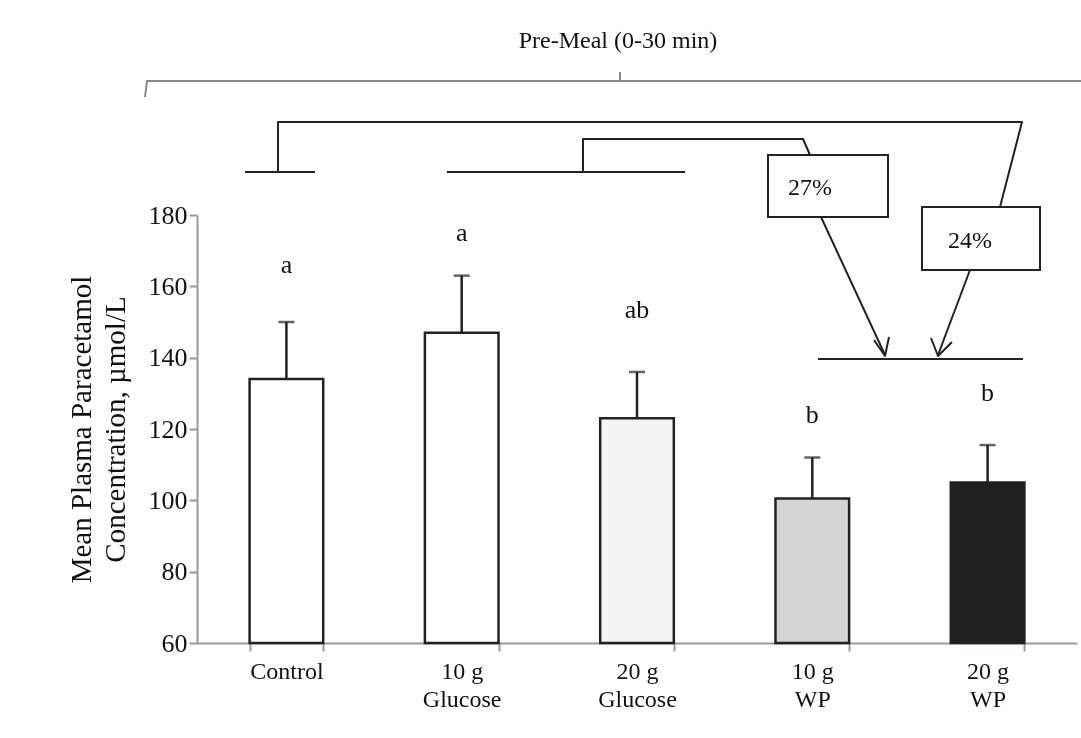 The width and height of the screenshot is (1081, 738). I want to click on x-tick-label: 20 g Glucose, so click(637, 684).